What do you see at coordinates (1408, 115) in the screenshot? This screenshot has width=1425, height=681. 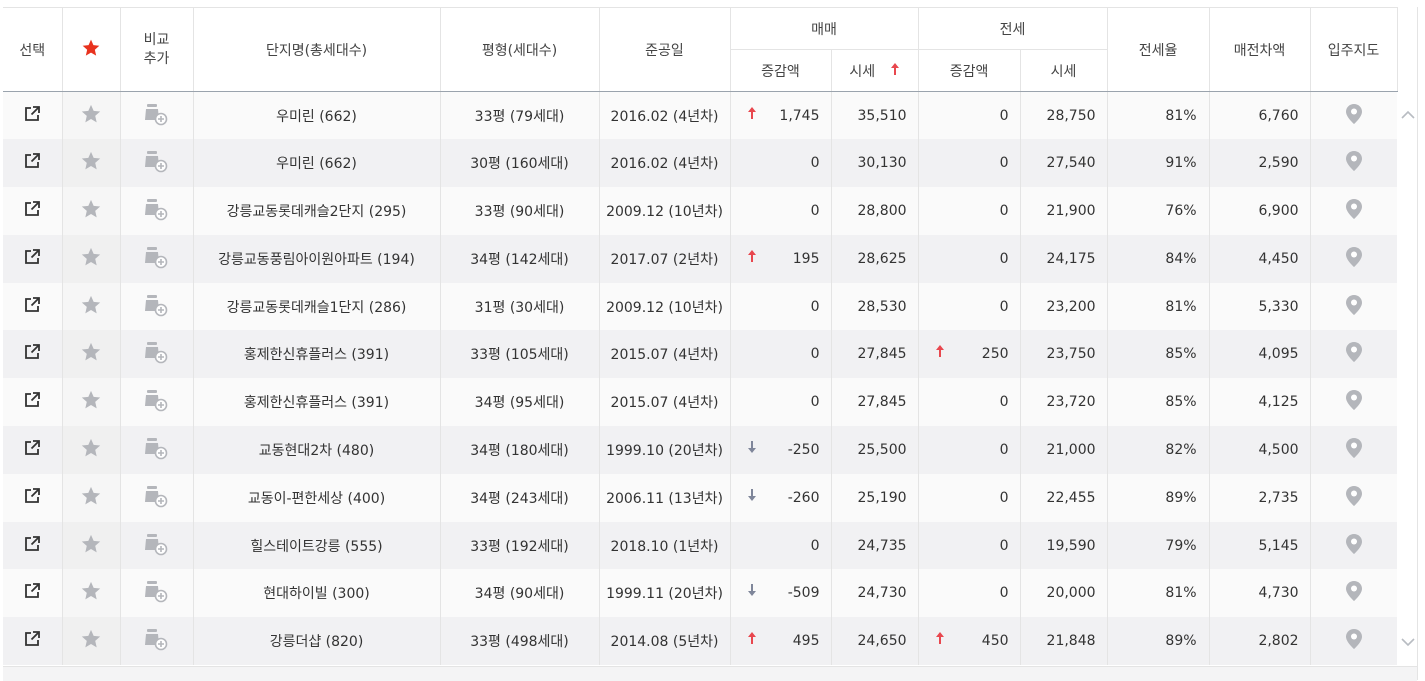 I see `chevron-up-icon` at bounding box center [1408, 115].